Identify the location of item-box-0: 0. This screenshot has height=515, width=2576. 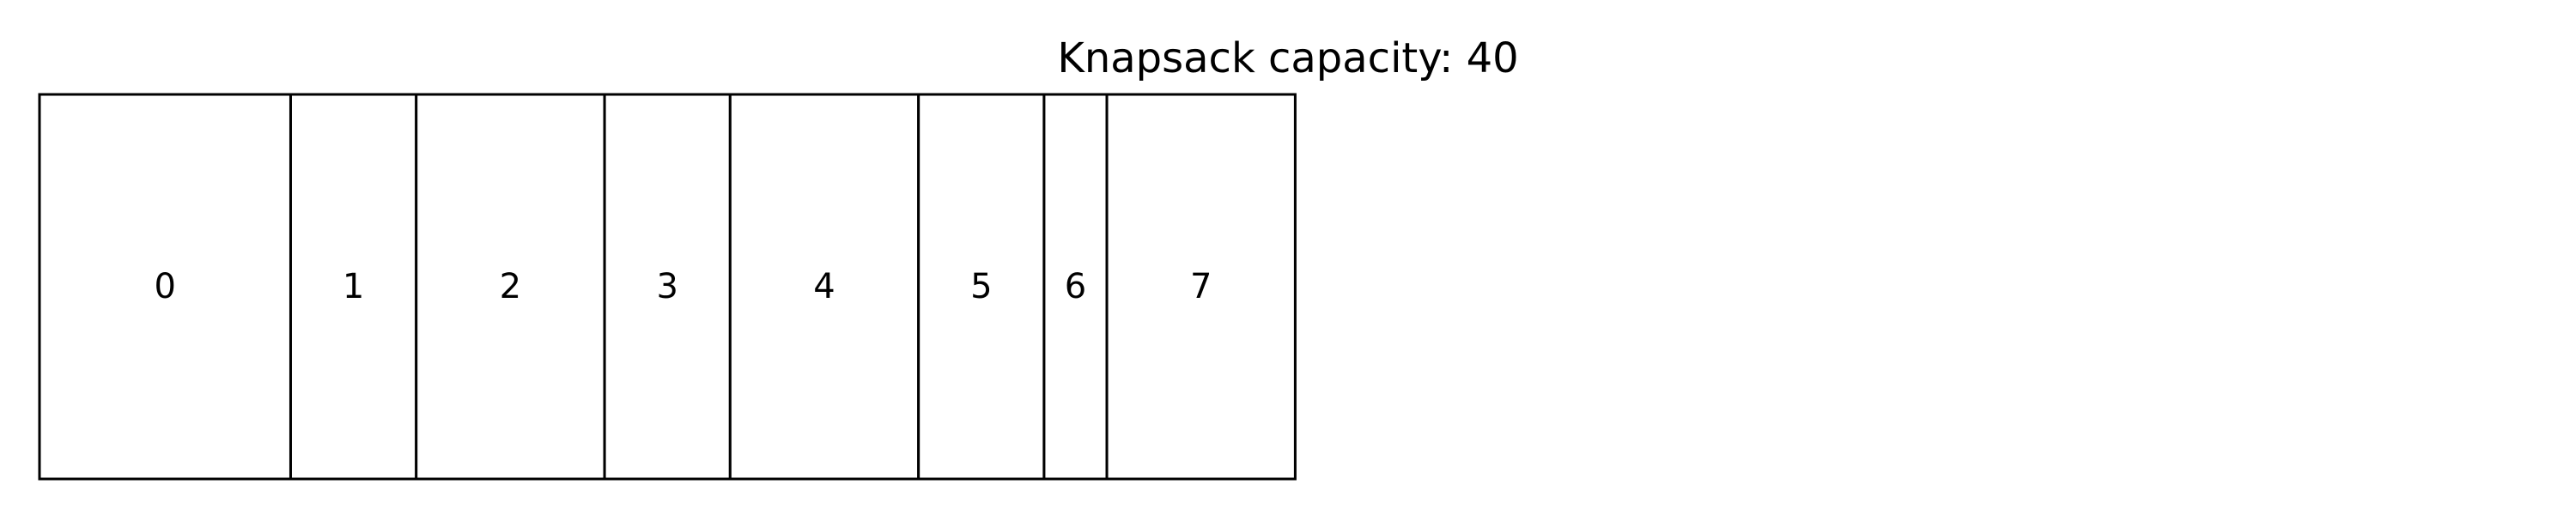
(165, 287).